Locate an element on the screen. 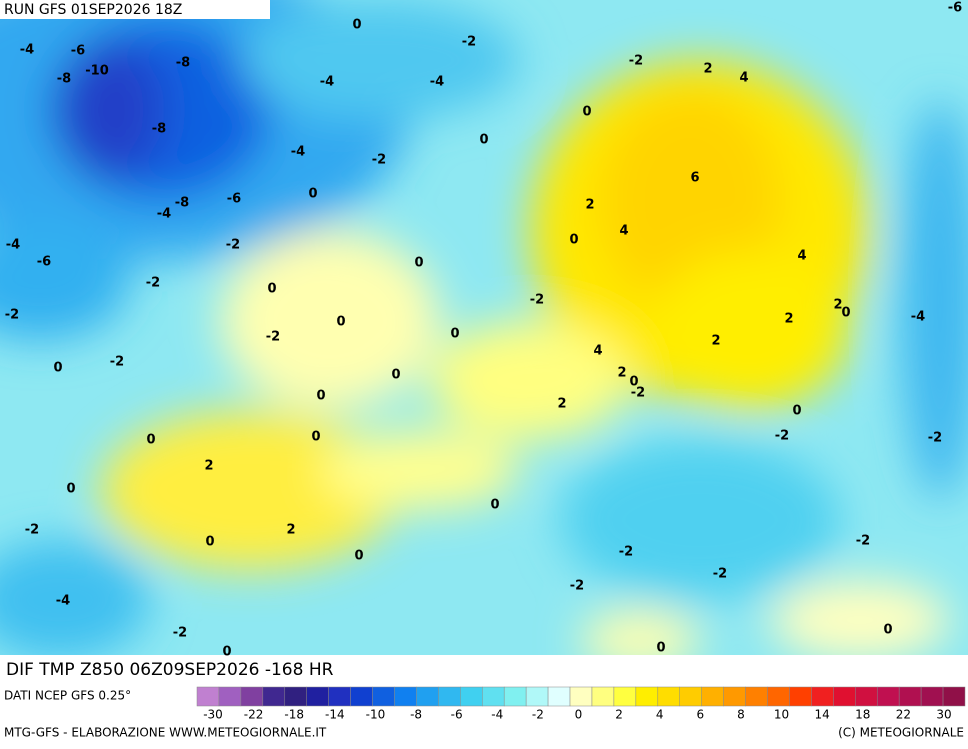 The height and width of the screenshot is (749, 968). scale-label: -2 is located at coordinates (538, 715).